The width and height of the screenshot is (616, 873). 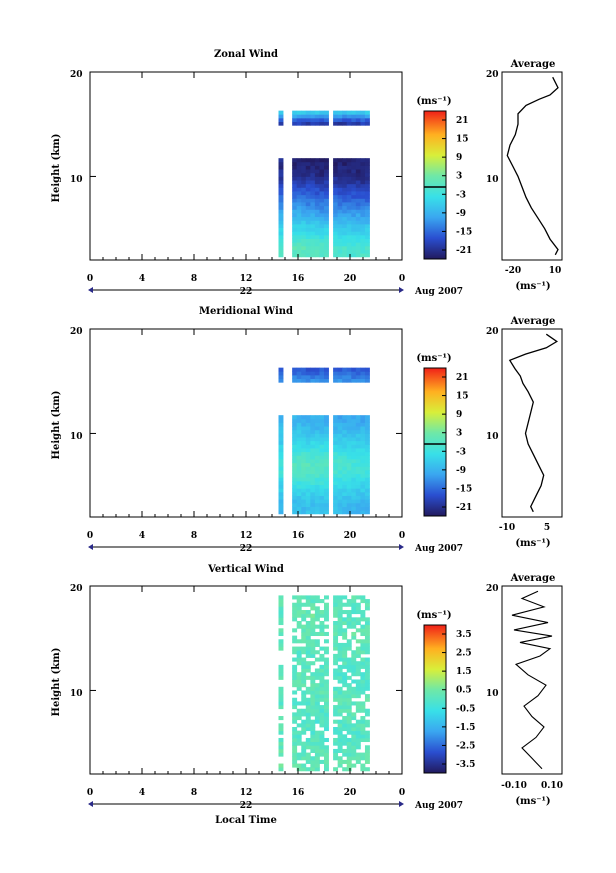 What do you see at coordinates (401, 804) in the screenshot?
I see `date-axis-right-arrow` at bounding box center [401, 804].